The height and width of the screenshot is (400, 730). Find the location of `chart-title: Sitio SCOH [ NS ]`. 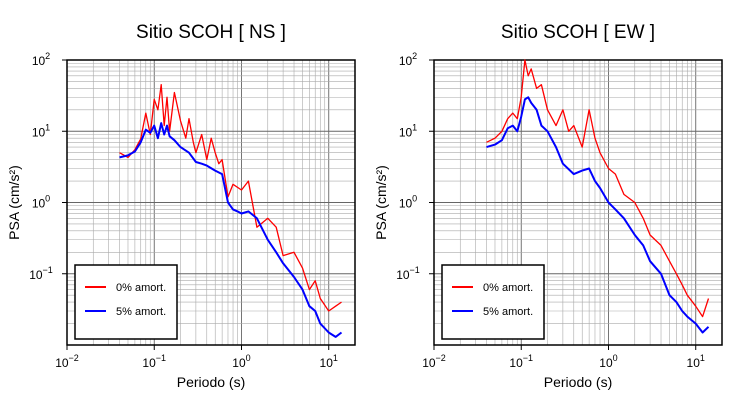

chart-title: Sitio SCOH [ NS ] is located at coordinates (211, 32).